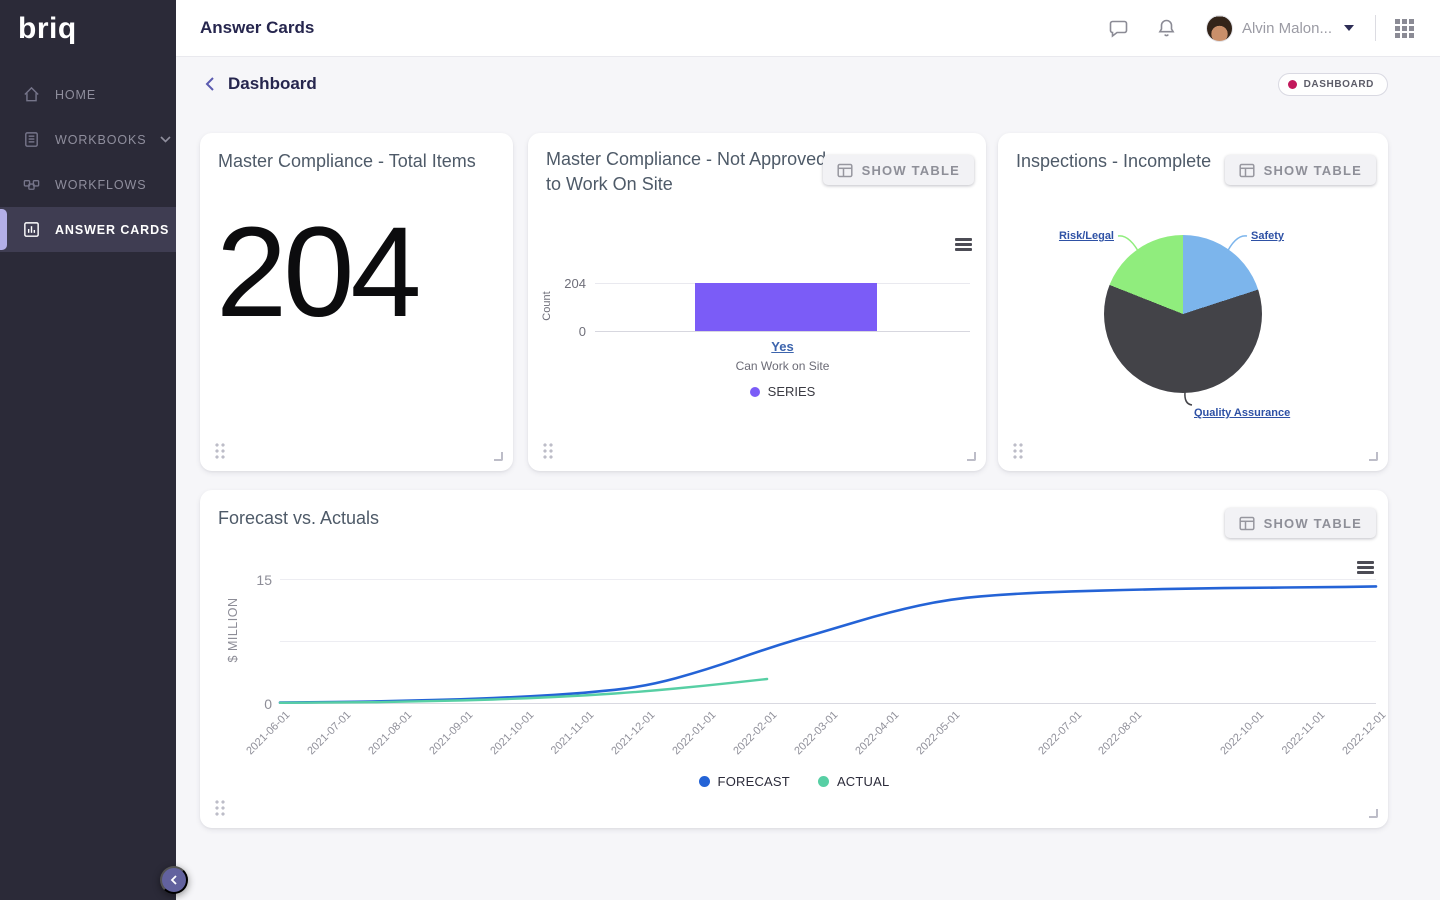 Image resolution: width=1440 pixels, height=900 pixels. What do you see at coordinates (88, 229) in the screenshot?
I see `sidebar-item-answer-cards: ANSWER CARDS` at bounding box center [88, 229].